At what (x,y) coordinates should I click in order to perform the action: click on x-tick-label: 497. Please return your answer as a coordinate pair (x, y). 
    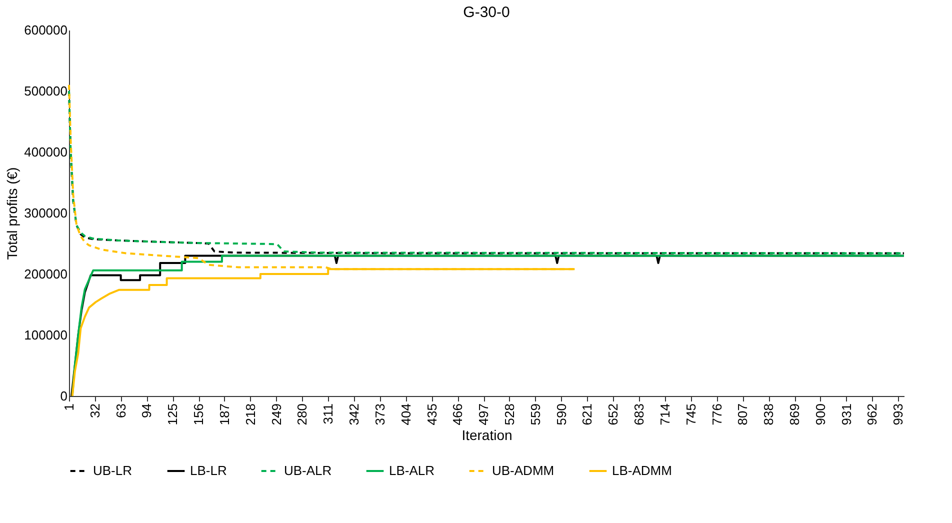
    Looking at the image, I should click on (484, 415).